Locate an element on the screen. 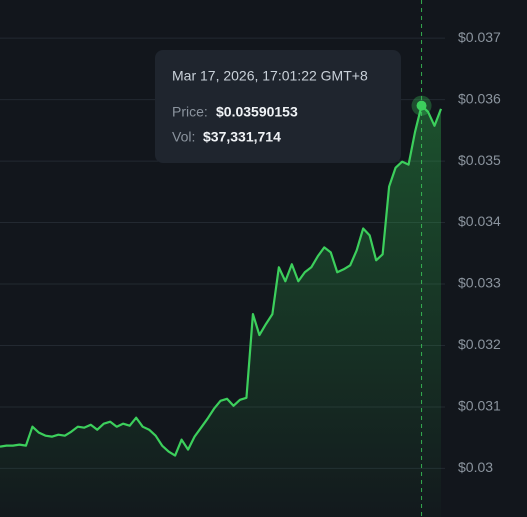  tooltip-box is located at coordinates (278, 106).